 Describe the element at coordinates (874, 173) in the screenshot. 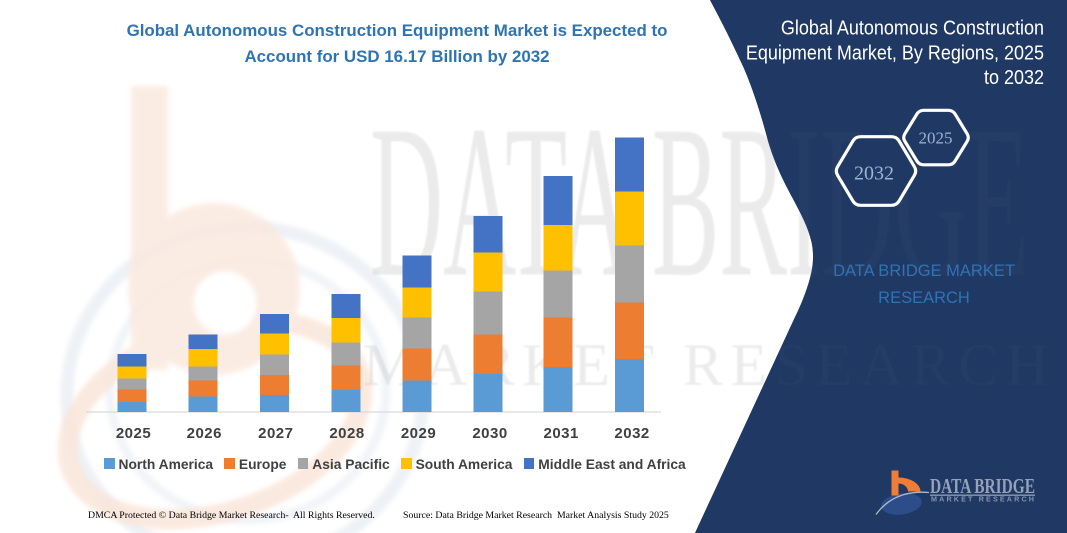

I see `svg-text: 2032` at that location.